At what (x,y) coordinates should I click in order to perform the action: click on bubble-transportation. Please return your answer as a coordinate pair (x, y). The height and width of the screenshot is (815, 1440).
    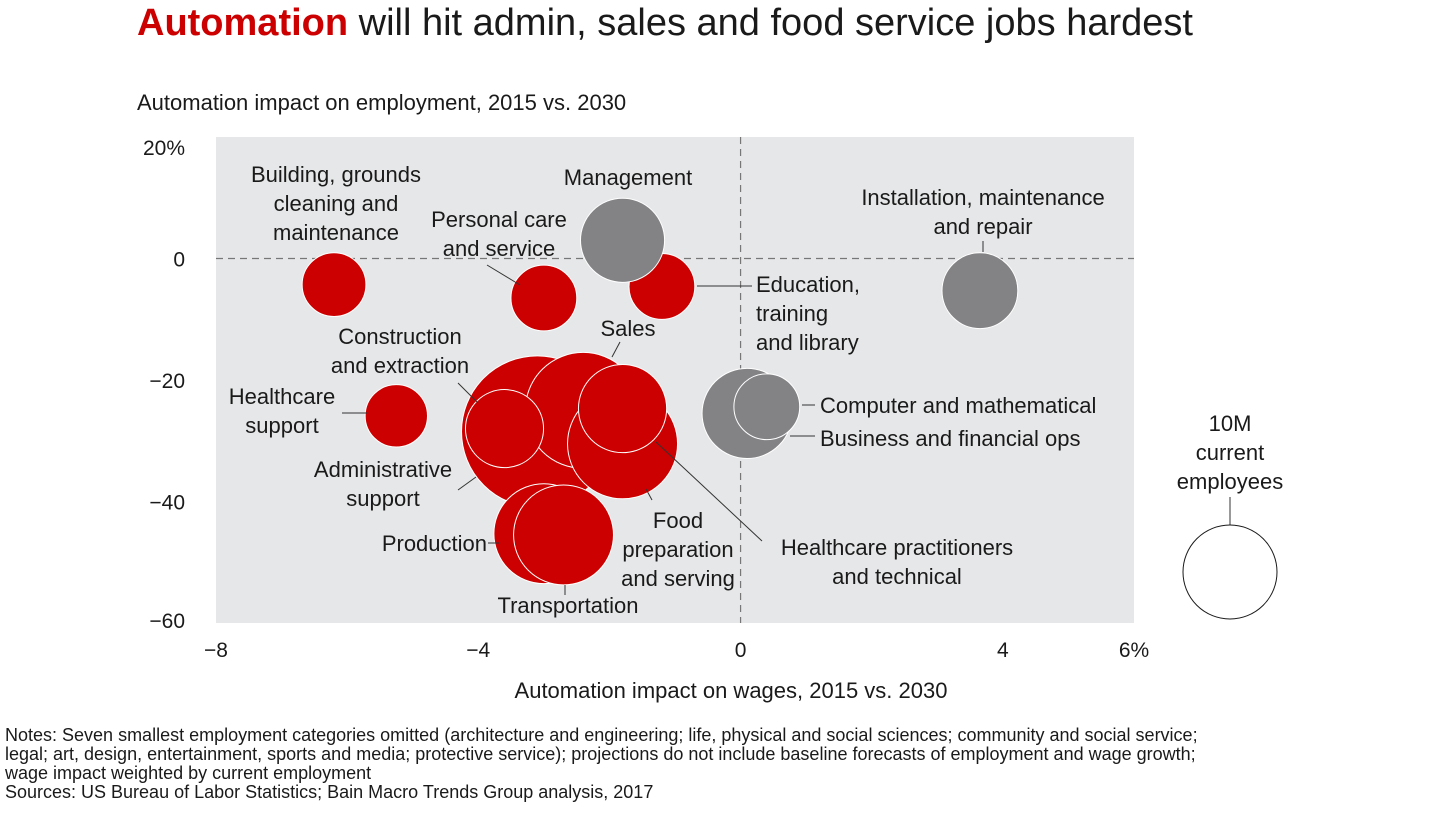
    Looking at the image, I should click on (563, 535).